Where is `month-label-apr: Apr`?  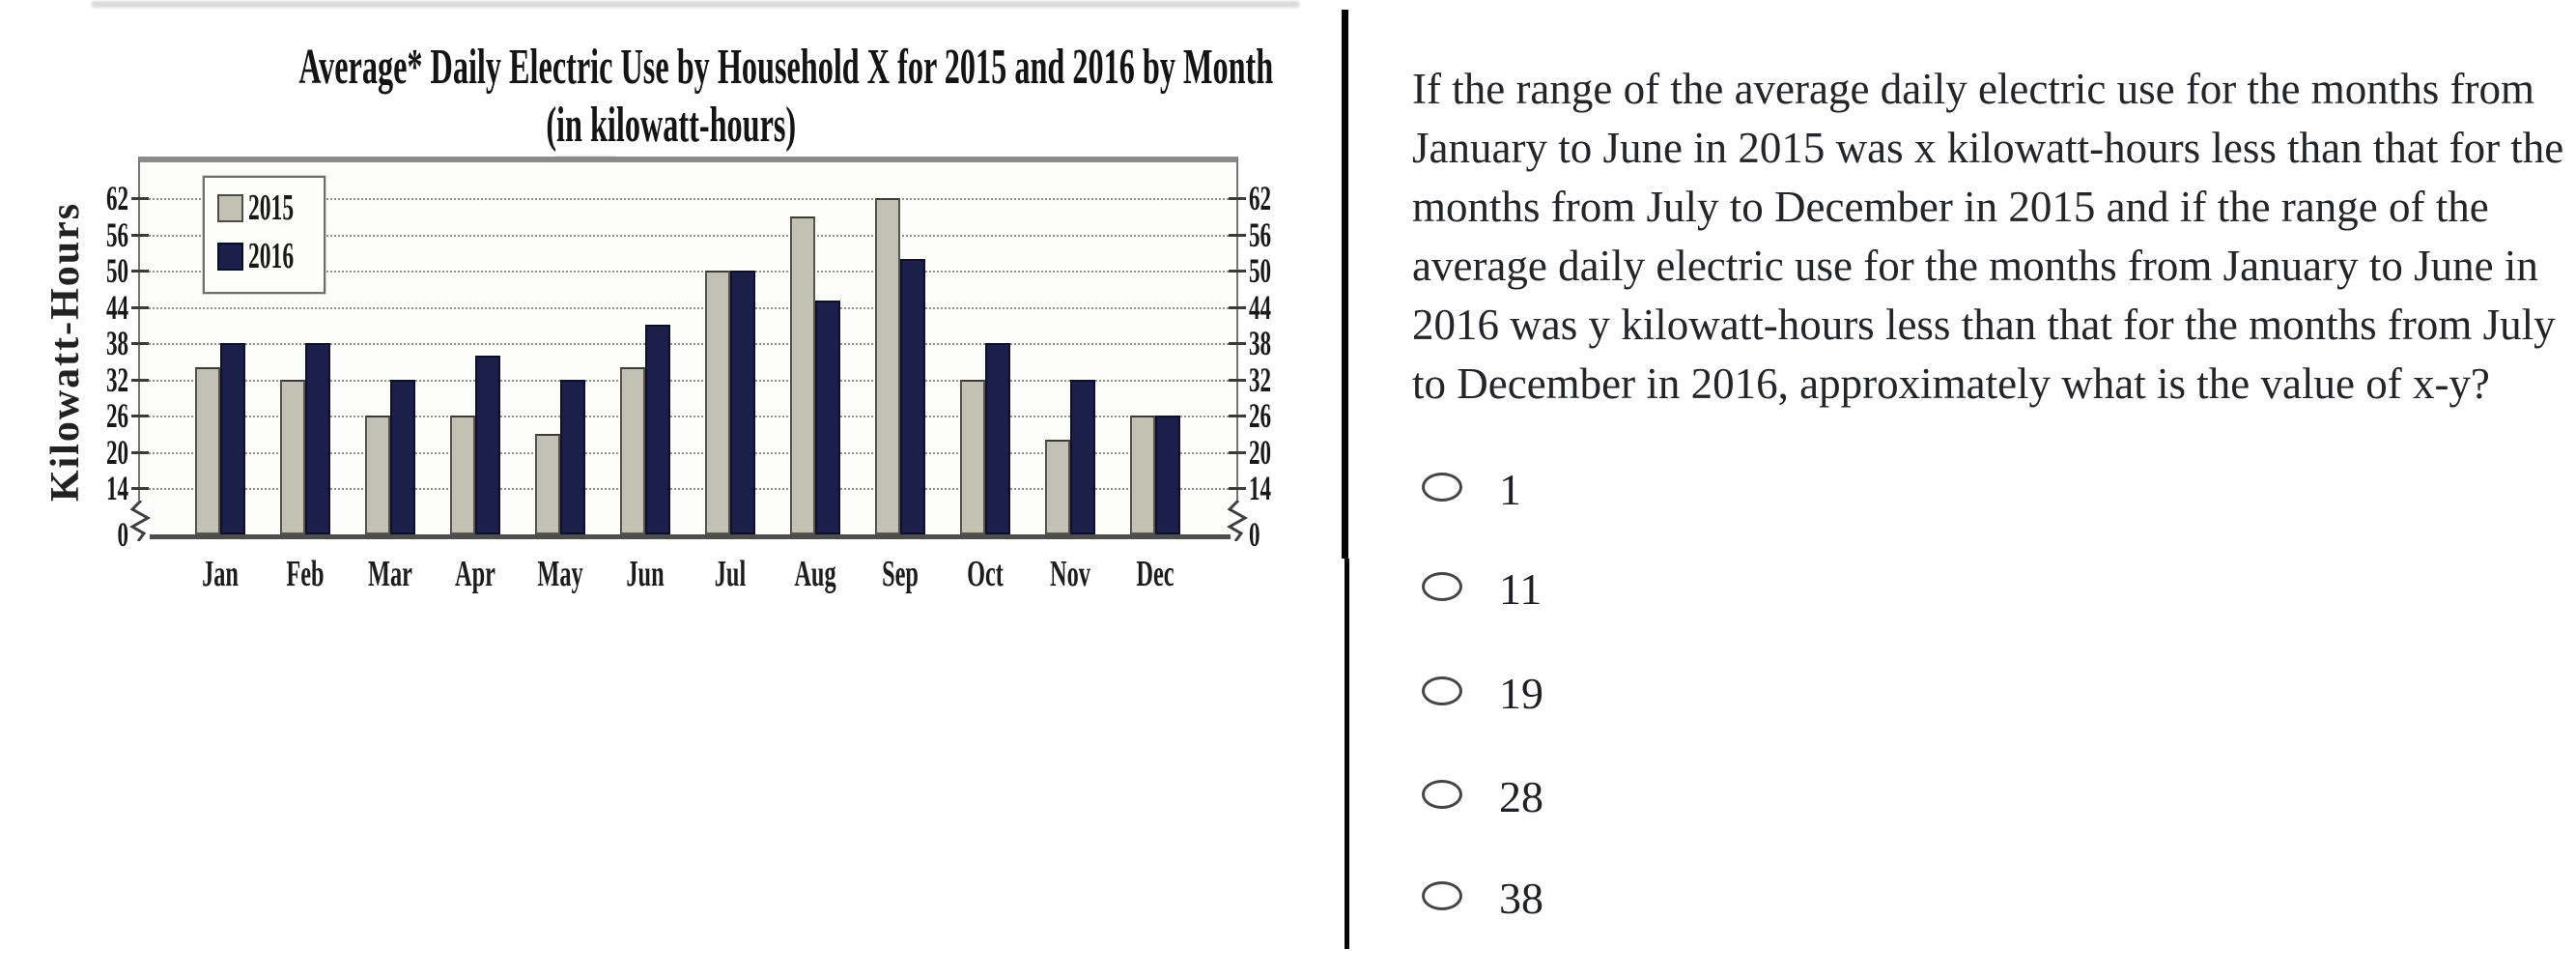
month-label-apr: Apr is located at coordinates (475, 574).